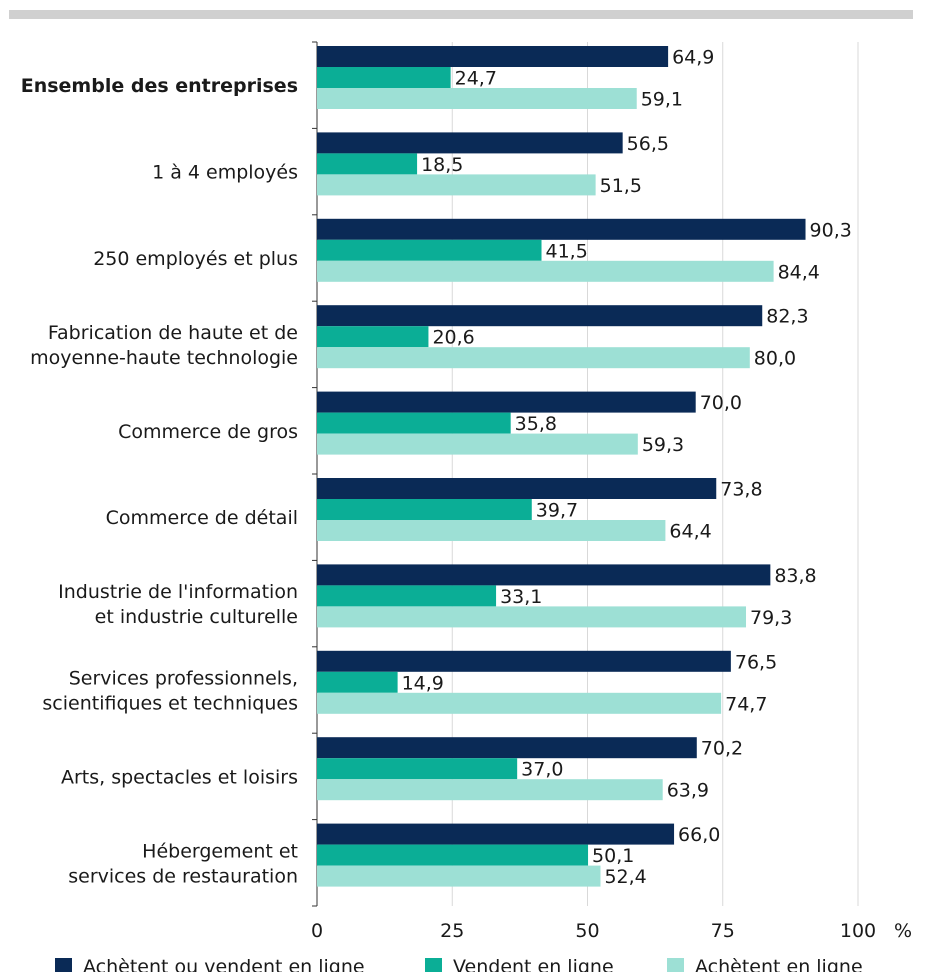  I want to click on value-label: 41,5, so click(567, 251).